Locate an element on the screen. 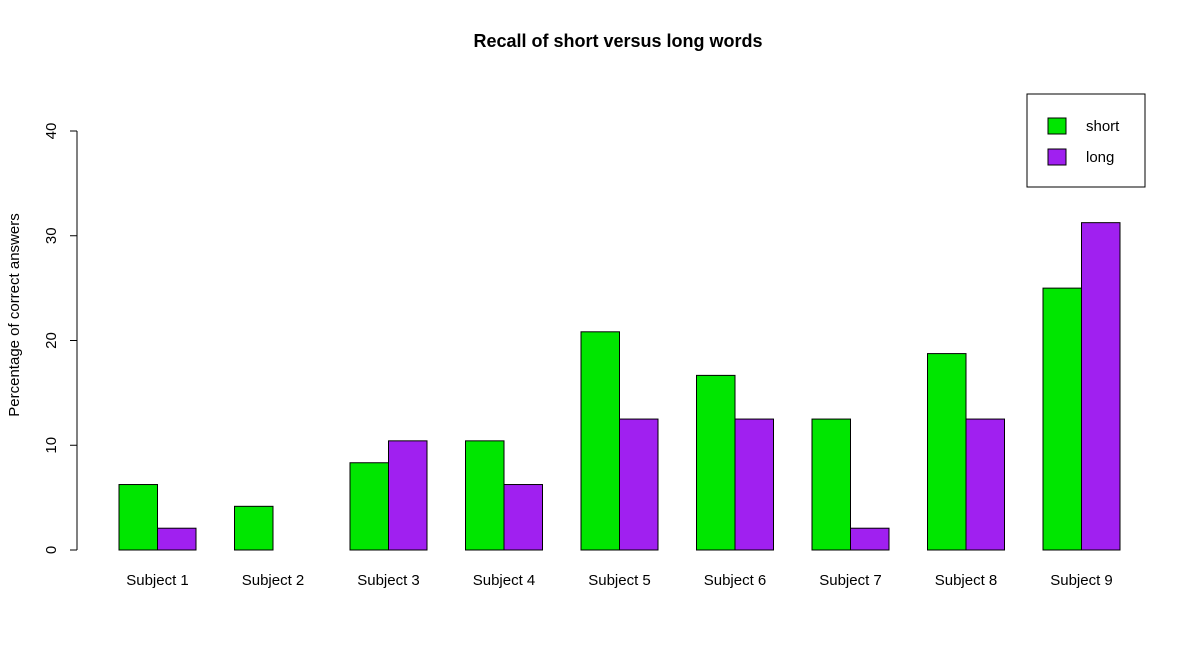 The width and height of the screenshot is (1200, 648). y-tick-label: 40 is located at coordinates (51, 131).